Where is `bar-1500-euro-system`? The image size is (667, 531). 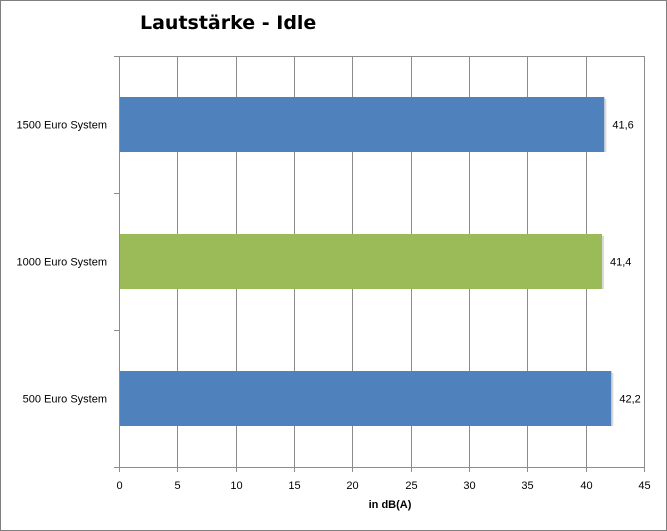
bar-1500-euro-system is located at coordinates (362, 124).